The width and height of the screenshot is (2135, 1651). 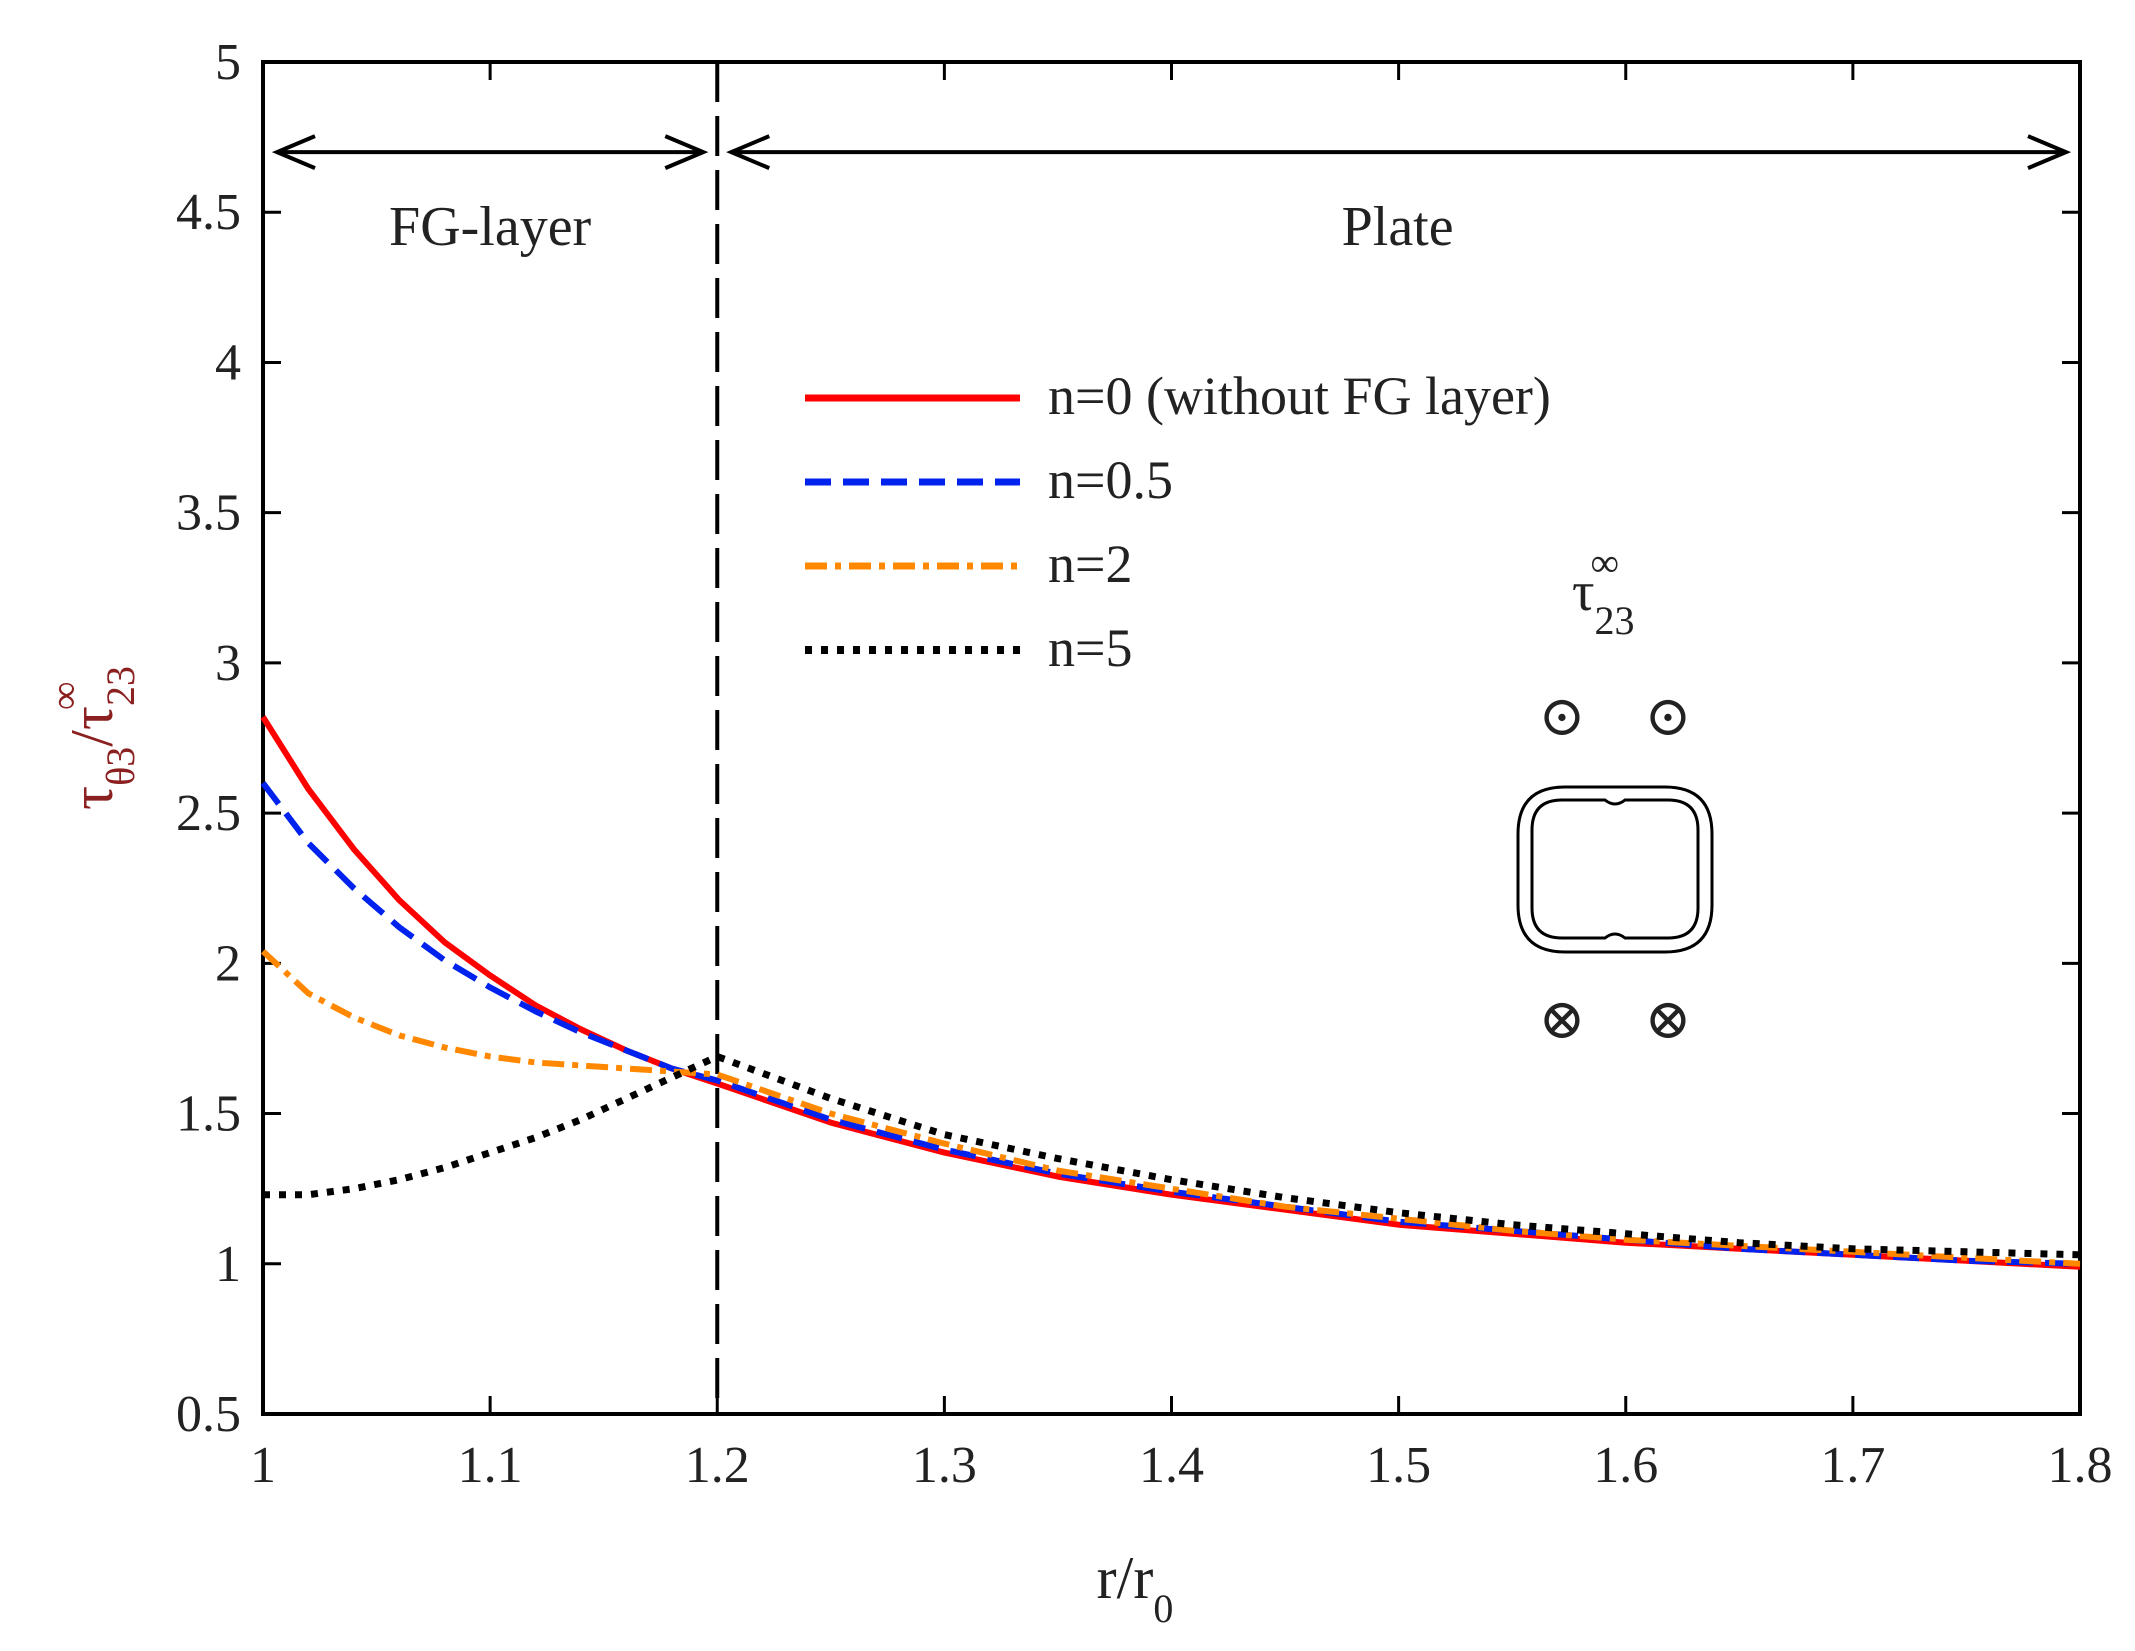 I want to click on x-tick-label: 1.4, so click(x=1171, y=1465).